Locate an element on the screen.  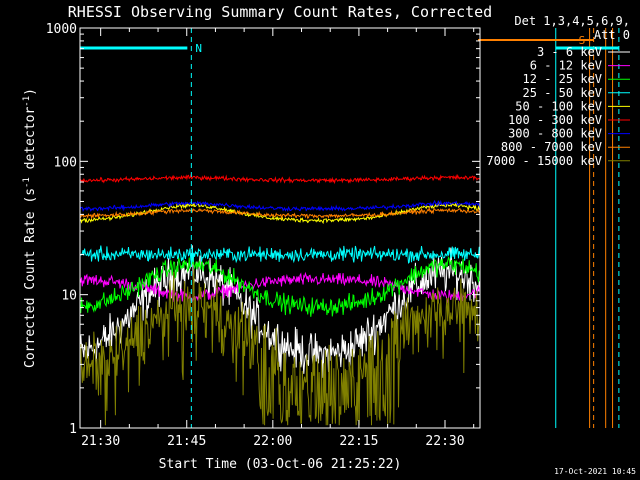
x-tick-label-5: 22:30 is located at coordinates (444, 441).